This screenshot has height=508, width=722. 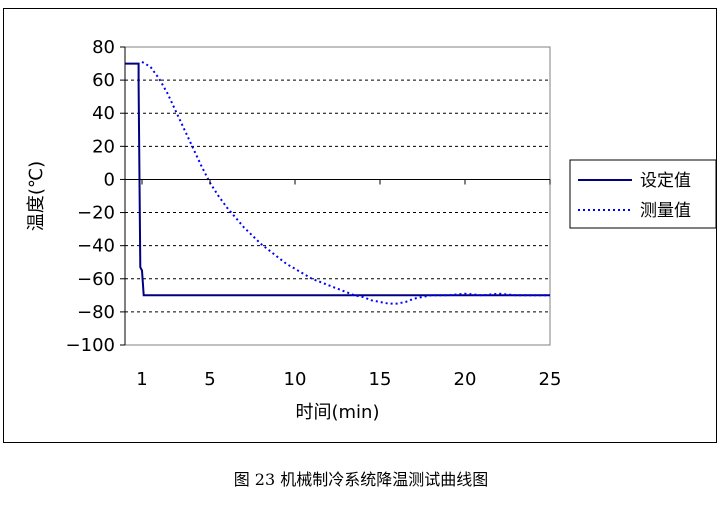 I want to click on y-tick-label: 0, so click(x=109, y=179).